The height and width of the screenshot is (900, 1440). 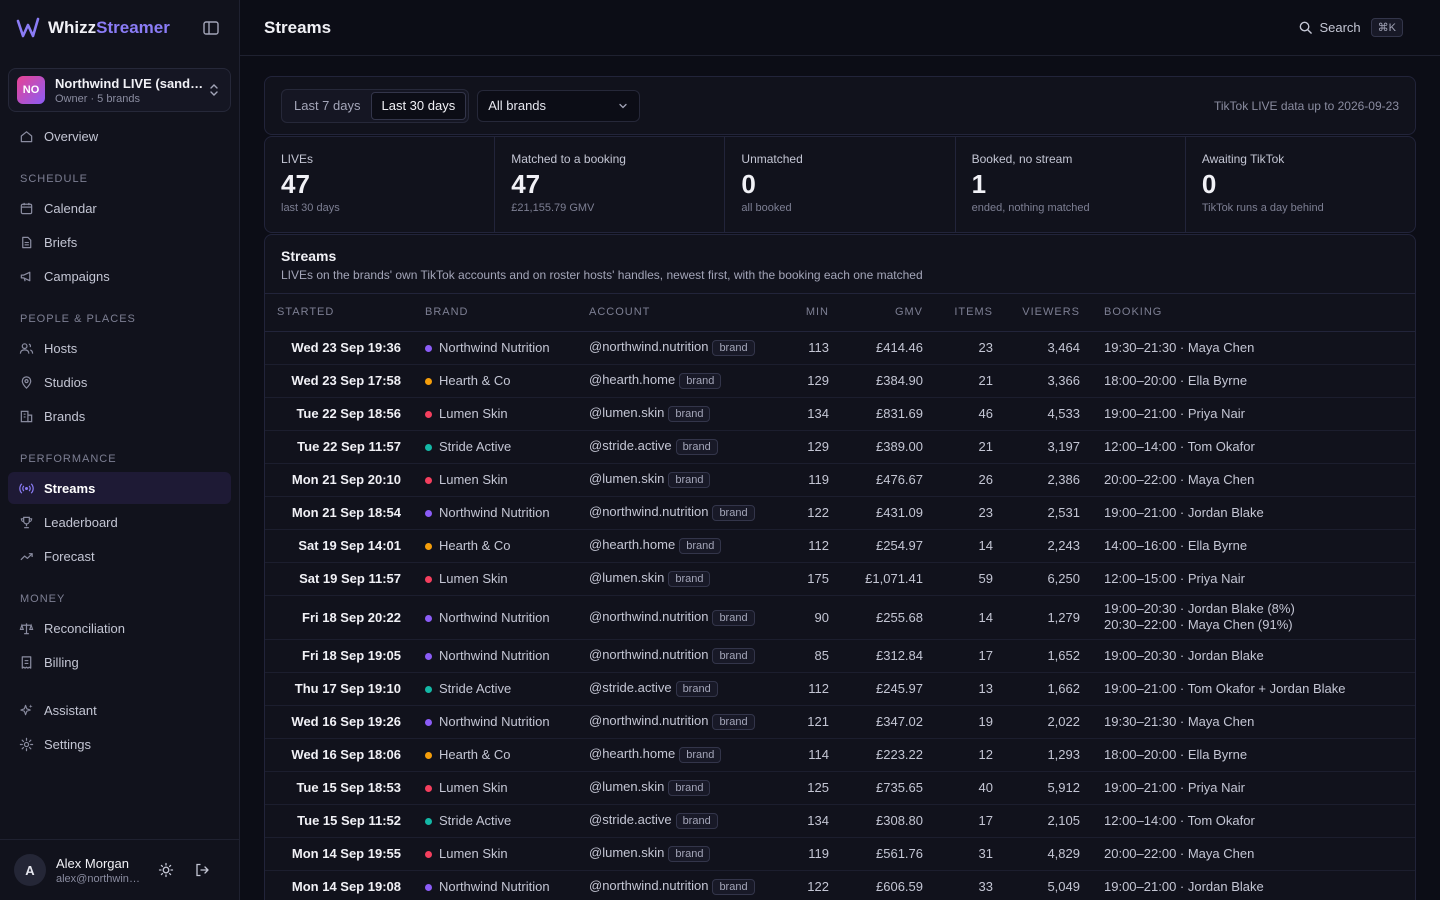 I want to click on cell-min: 85, so click(x=803, y=656).